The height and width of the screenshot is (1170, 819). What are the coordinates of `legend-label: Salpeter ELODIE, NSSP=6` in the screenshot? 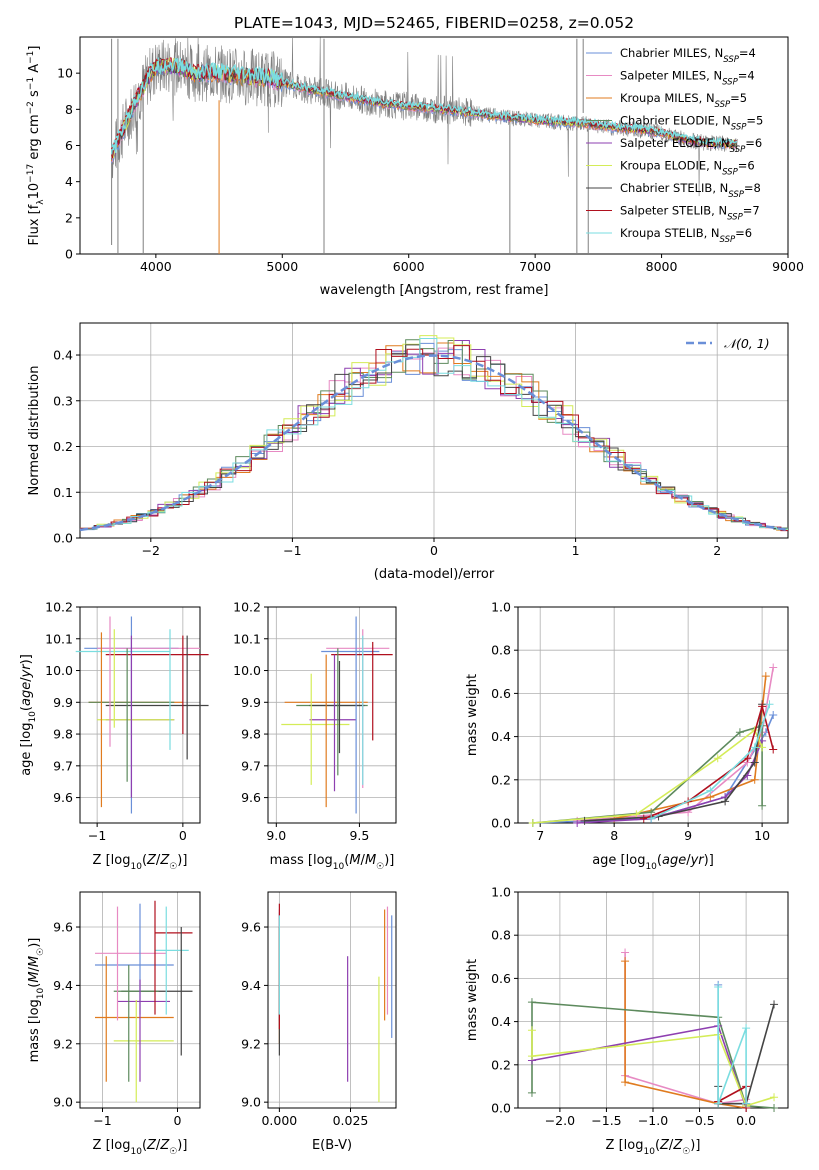 It's located at (691, 145).